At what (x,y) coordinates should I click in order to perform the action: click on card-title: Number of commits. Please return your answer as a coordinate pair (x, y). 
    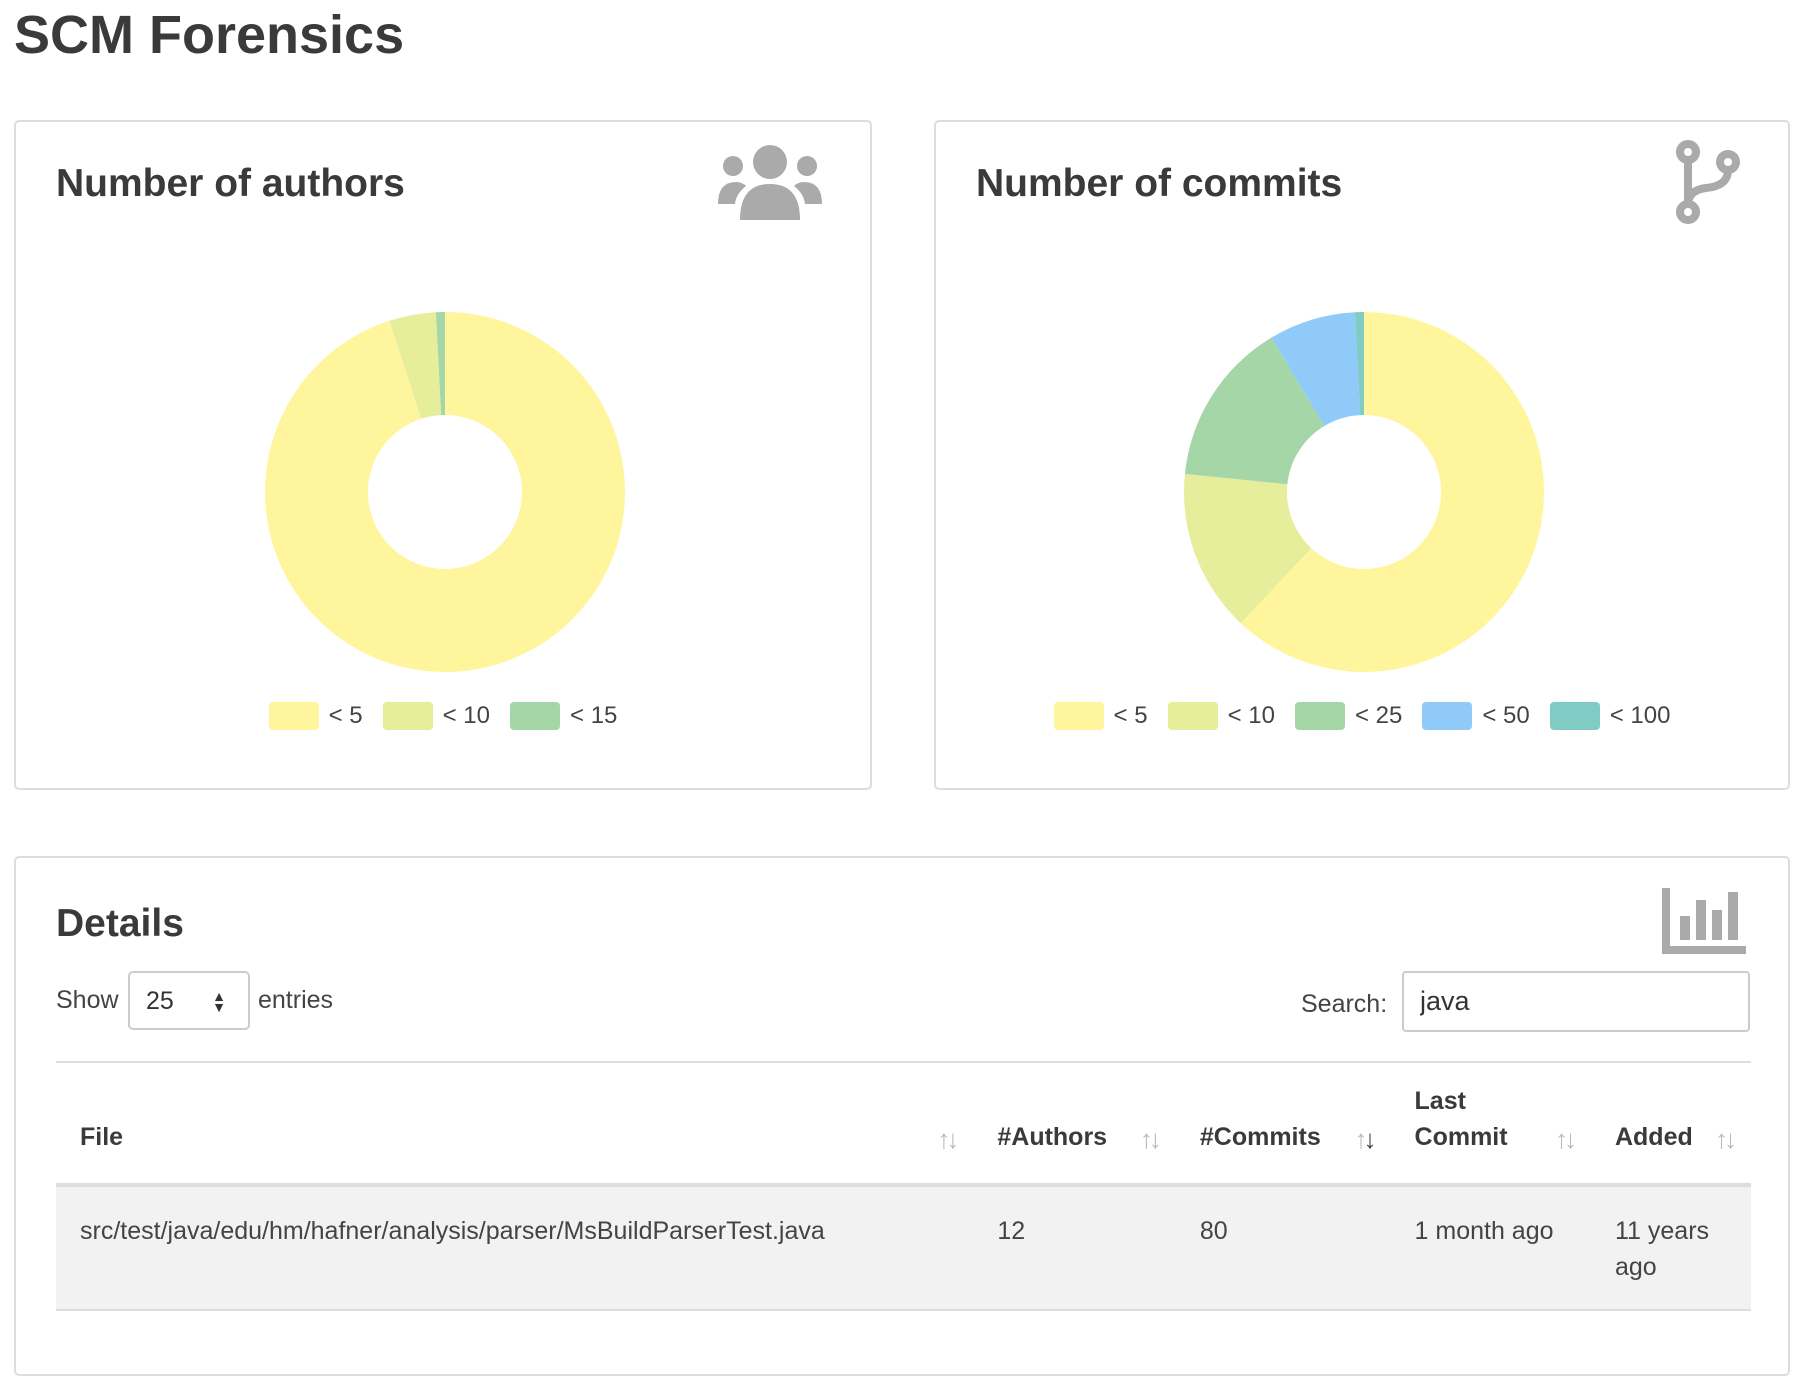
    Looking at the image, I should click on (1159, 183).